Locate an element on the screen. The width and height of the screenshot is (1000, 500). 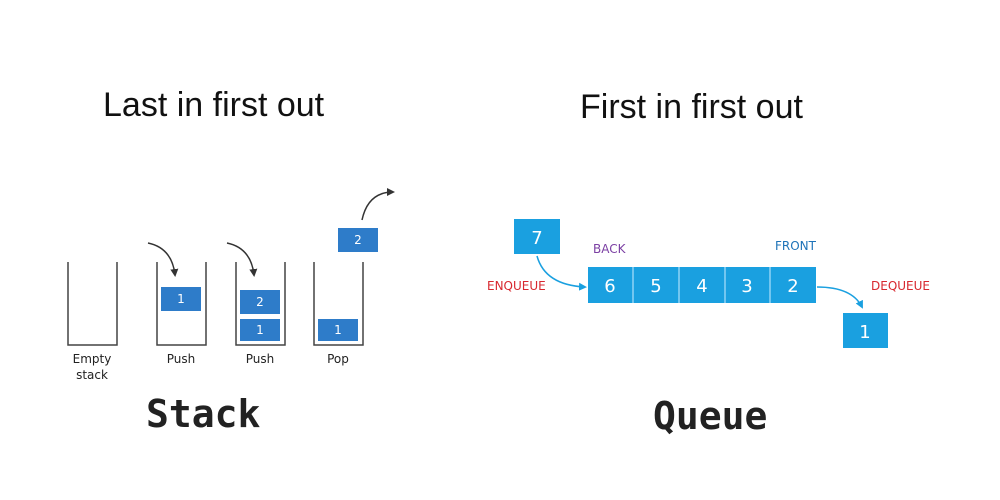
stack-step-pop: 1 2 Pop is located at coordinates (354, 277).